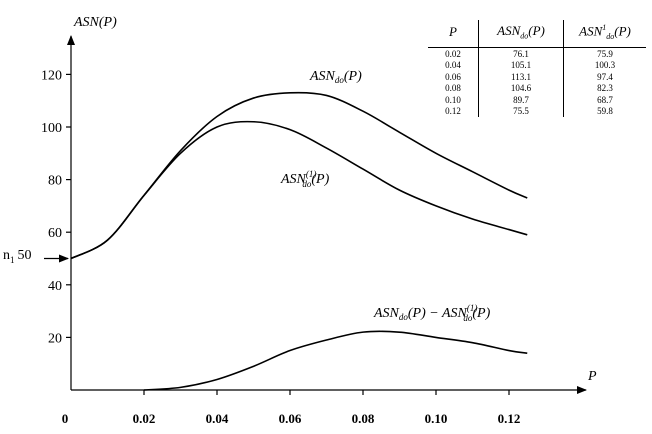 The width and height of the screenshot is (652, 434). I want to click on table-header-asn-do: ASNdo(P), so click(521, 34).